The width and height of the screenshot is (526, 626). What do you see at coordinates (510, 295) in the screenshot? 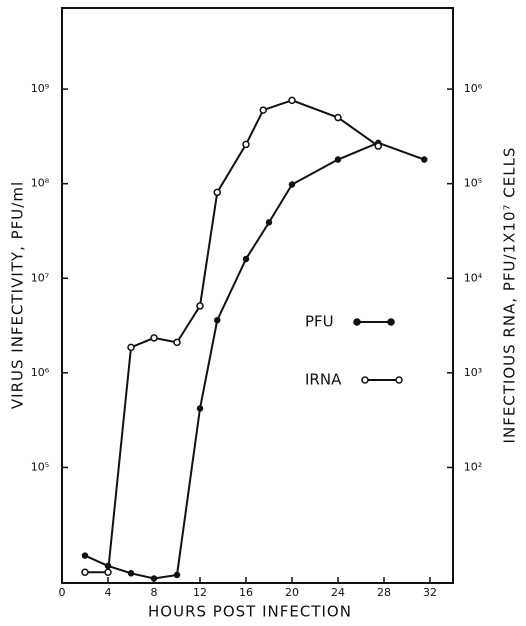
I see `y2-axis-label: INFECTIOUS RNA, PFU/1X10⁷ CELLS` at bounding box center [510, 295].